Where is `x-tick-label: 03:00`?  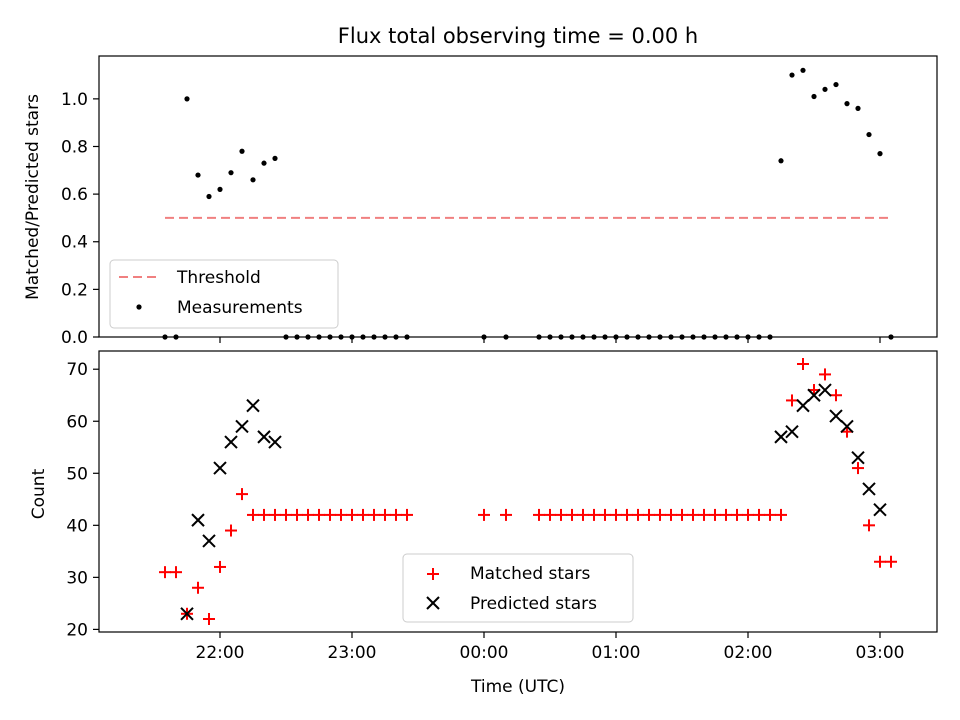 x-tick-label: 03:00 is located at coordinates (880, 653).